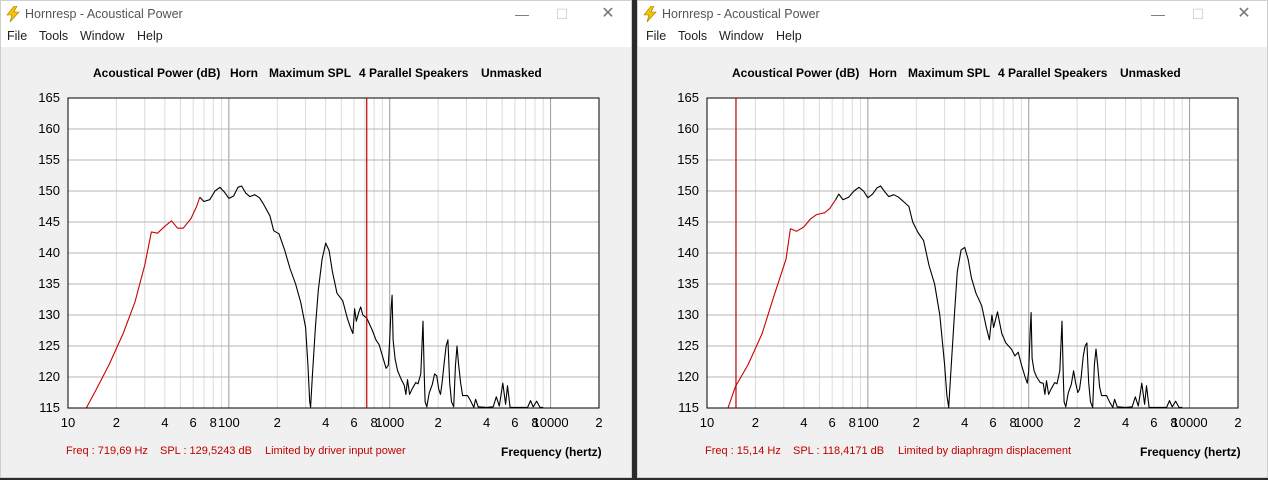 Image resolution: width=1268 pixels, height=480 pixels. What do you see at coordinates (206, 451) in the screenshot?
I see `status-spl: SPL : 129,5243 dB` at bounding box center [206, 451].